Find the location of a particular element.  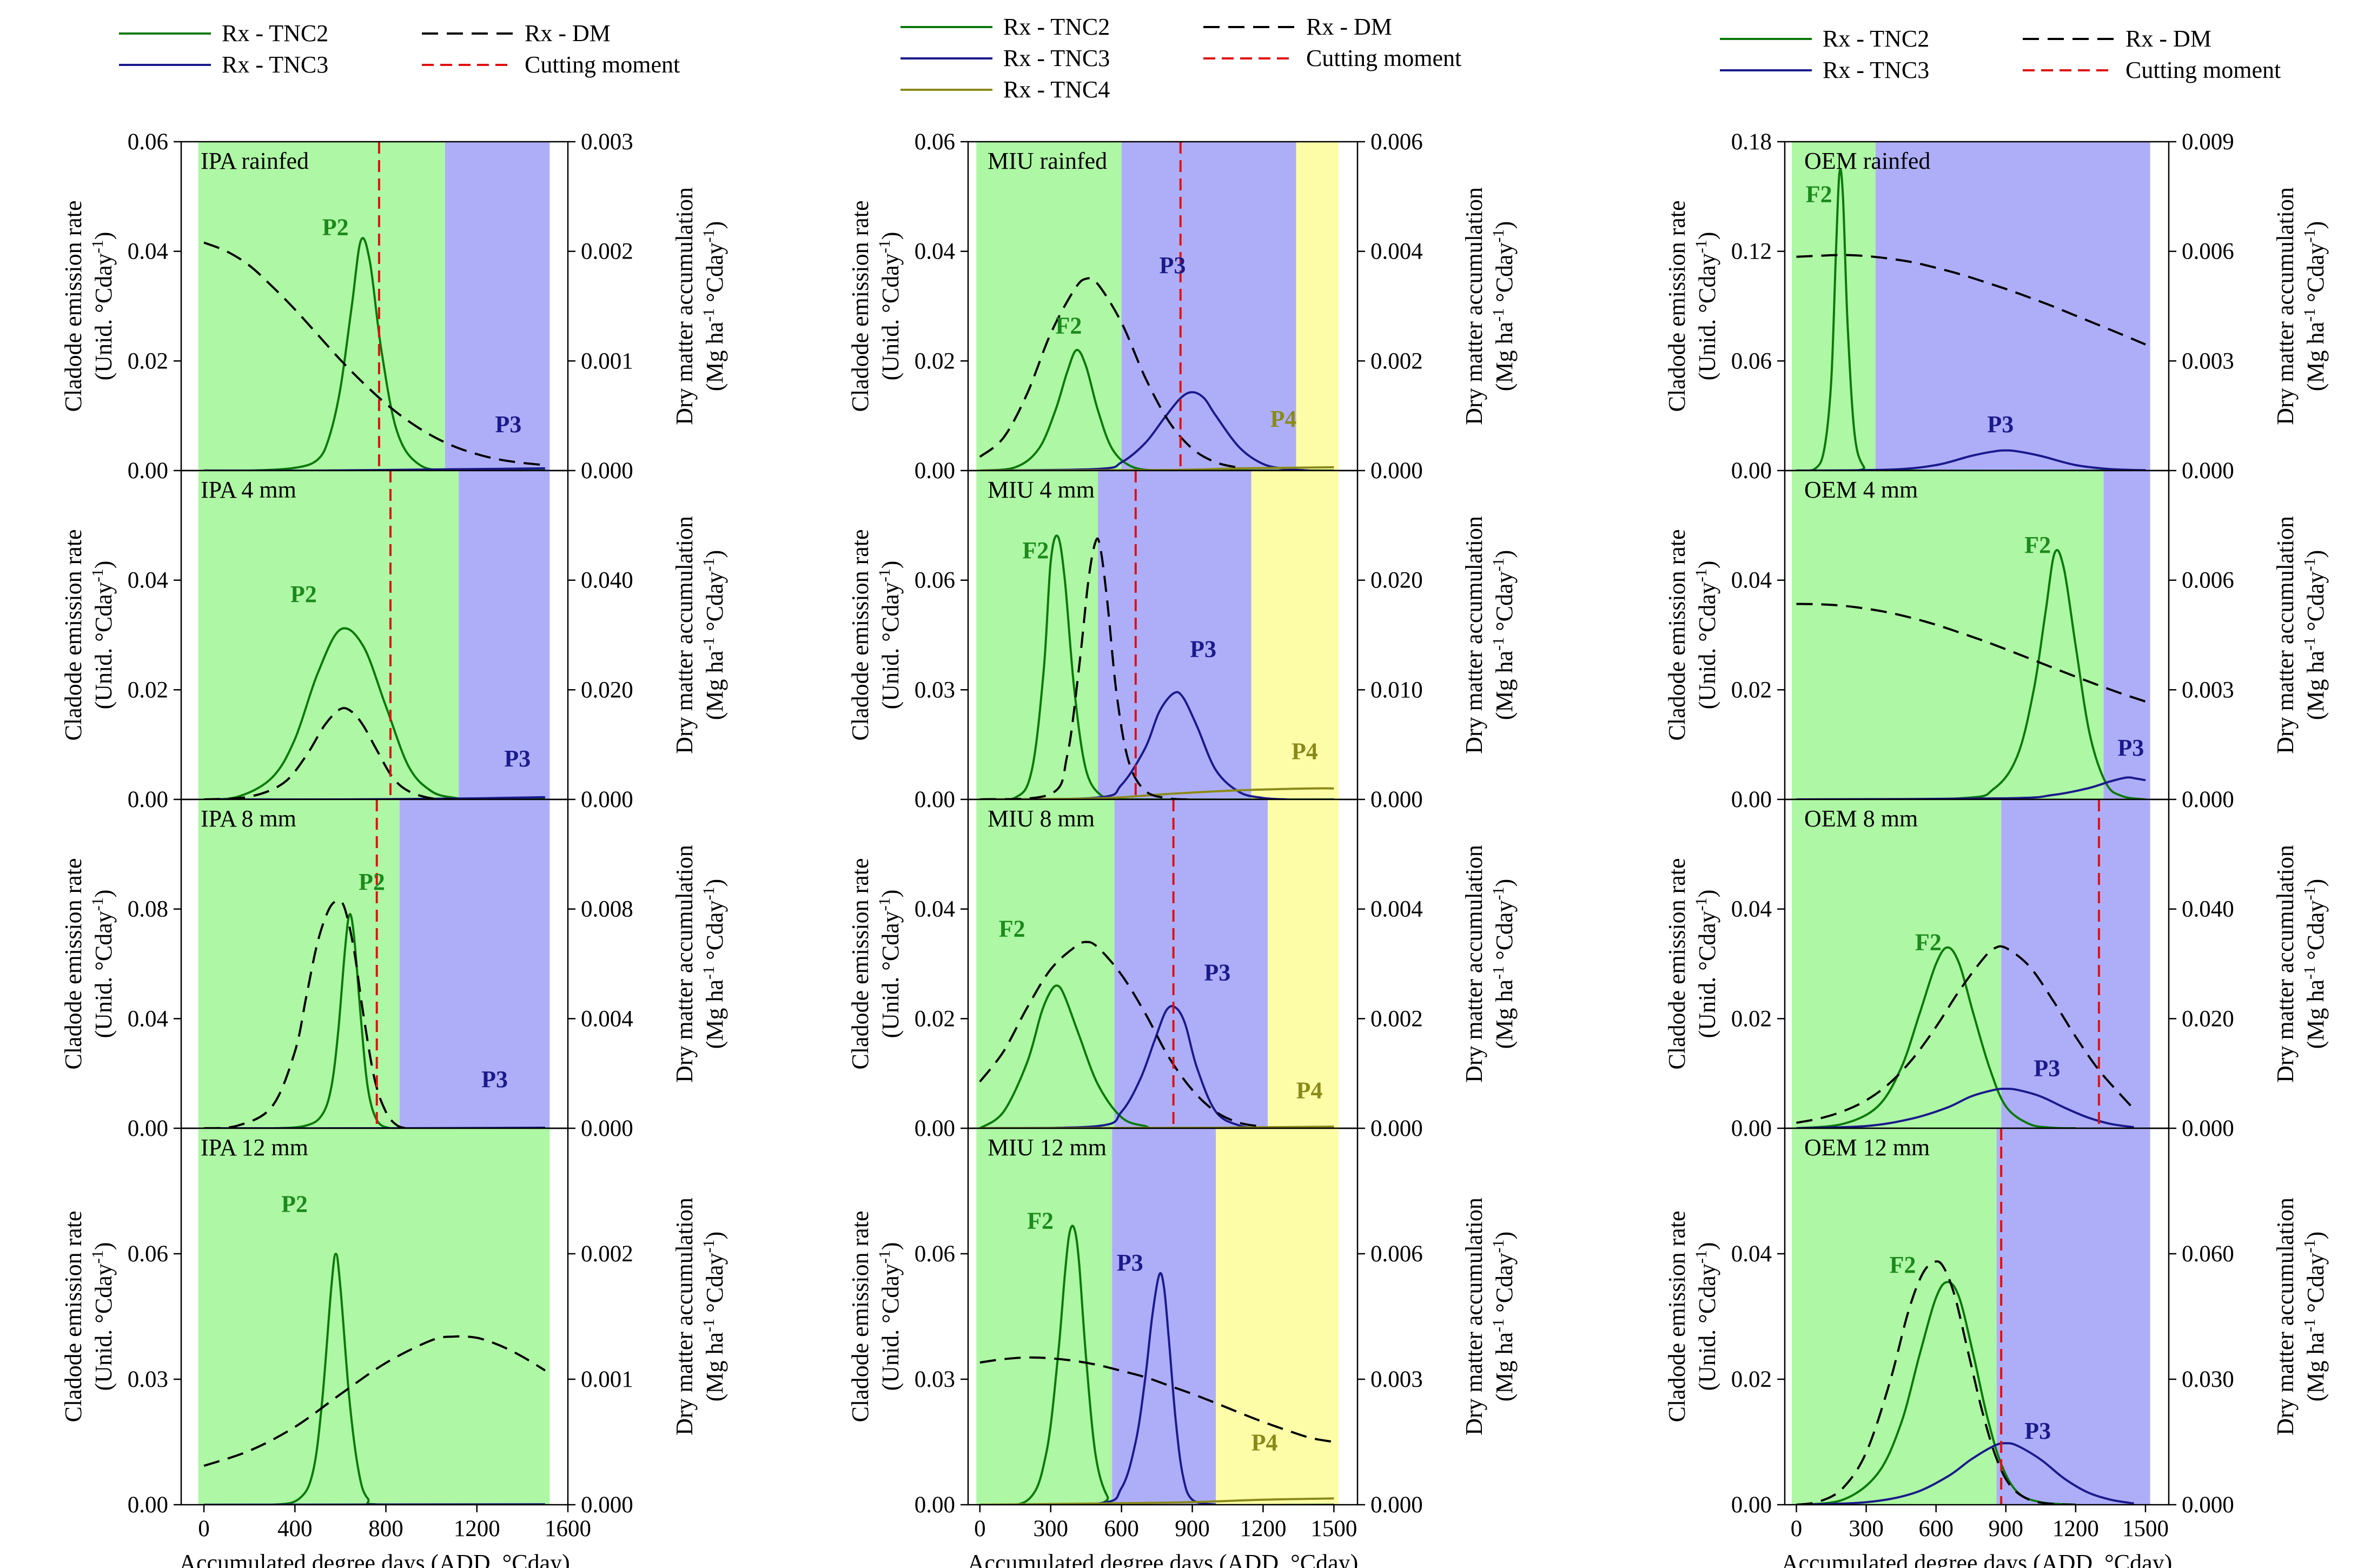

y2-tick-label: 0.040 is located at coordinates (607, 580).